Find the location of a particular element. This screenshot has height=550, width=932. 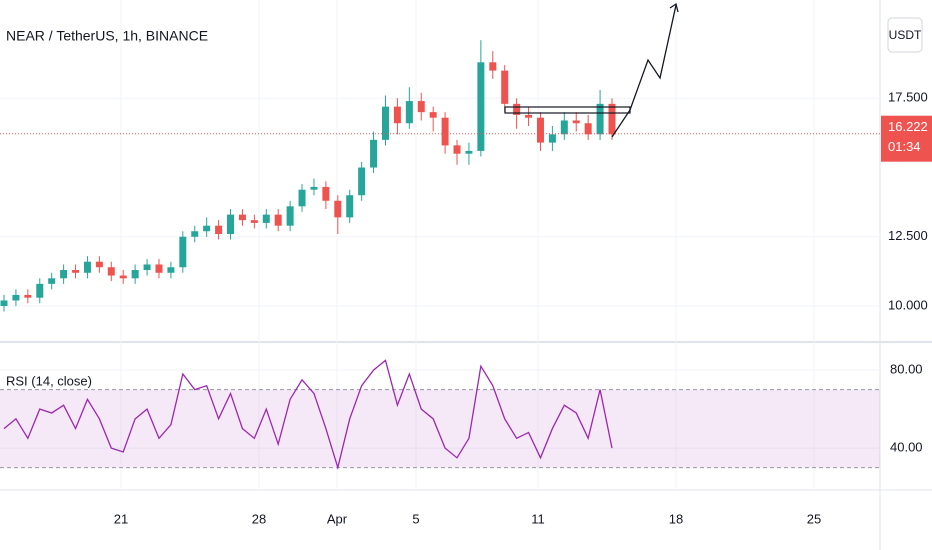

time-label: 28 is located at coordinates (259, 518).